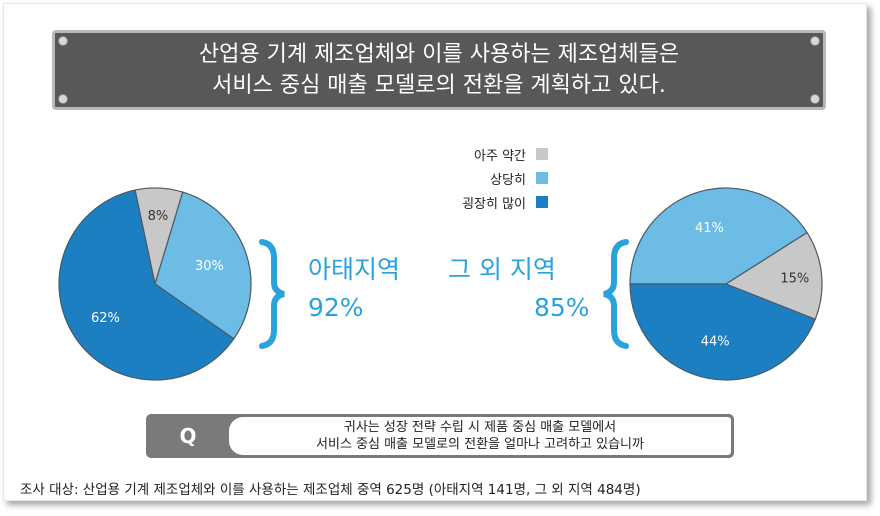  I want to click on region-label-apac: 아태지역, so click(354, 269).